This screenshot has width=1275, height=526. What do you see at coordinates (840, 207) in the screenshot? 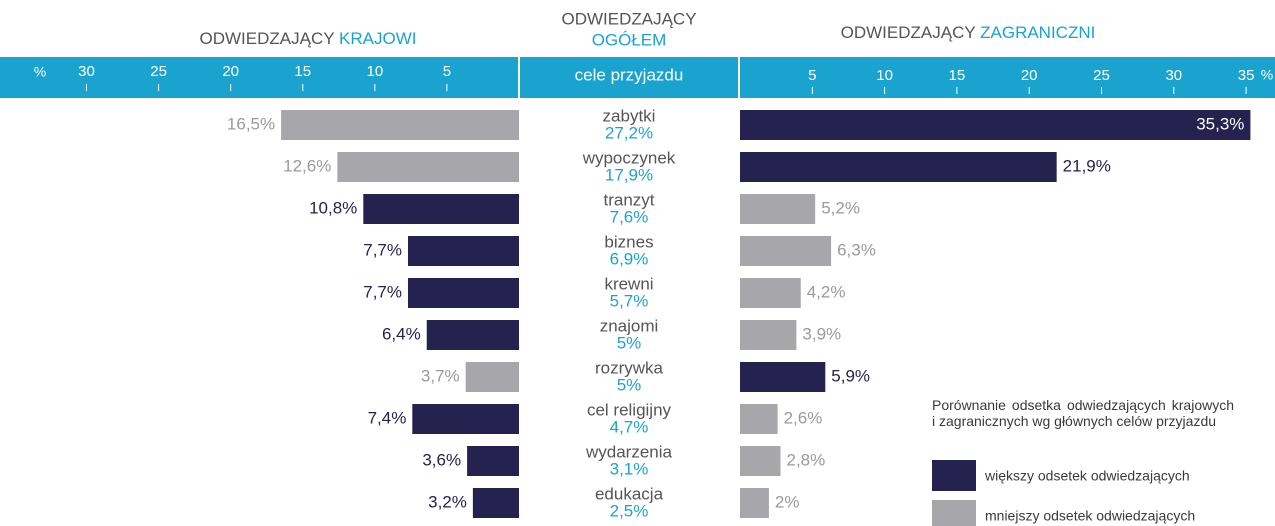
I see `data-label: 5,2%` at bounding box center [840, 207].